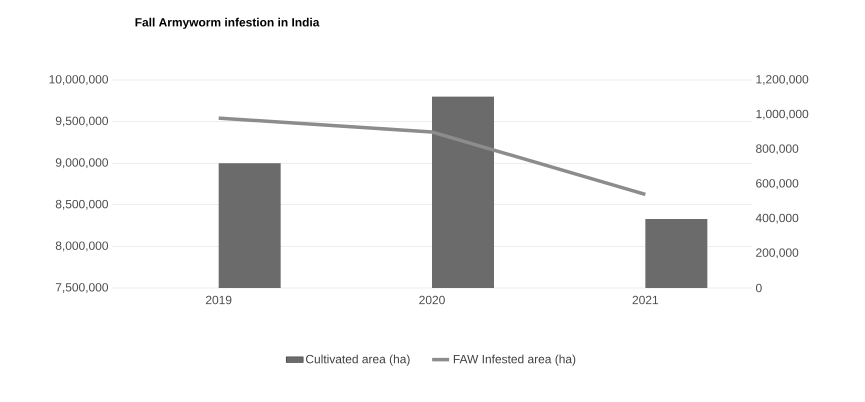 Image resolution: width=865 pixels, height=402 pixels. I want to click on y-tick-label: 9,000,000, so click(82, 163).